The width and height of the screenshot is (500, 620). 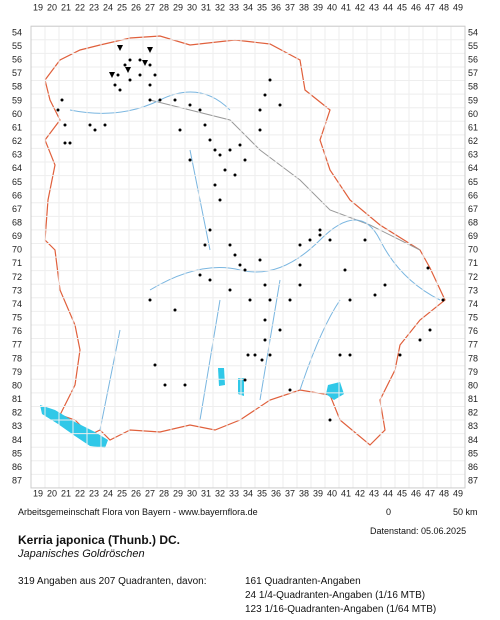 What do you see at coordinates (192, 493) in the screenshot?
I see `x-label: 30` at bounding box center [192, 493].